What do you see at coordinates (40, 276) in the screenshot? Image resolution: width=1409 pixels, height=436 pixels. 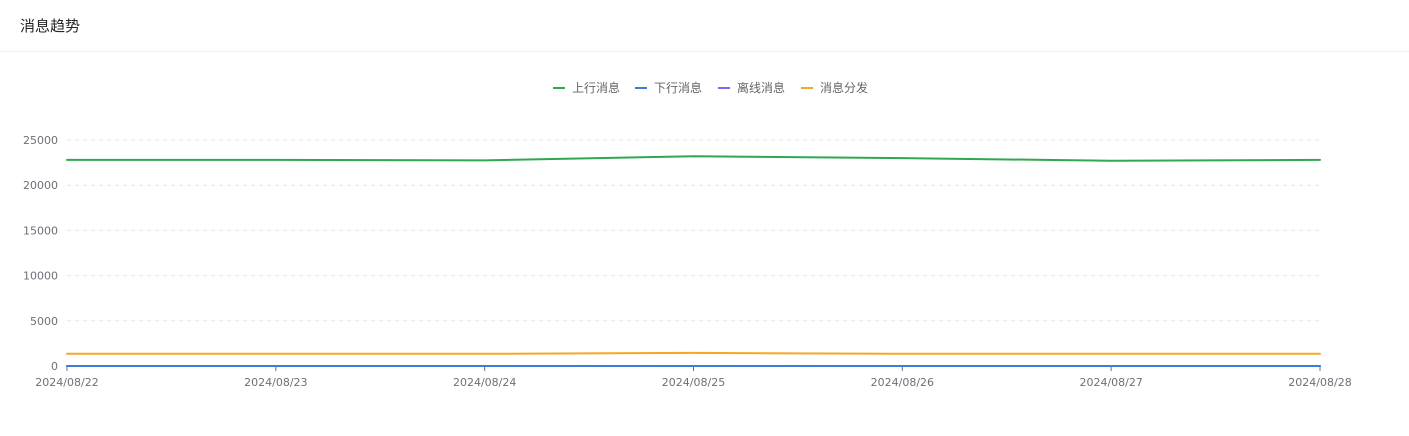 I see `y-tick-label: 10000` at bounding box center [40, 276].